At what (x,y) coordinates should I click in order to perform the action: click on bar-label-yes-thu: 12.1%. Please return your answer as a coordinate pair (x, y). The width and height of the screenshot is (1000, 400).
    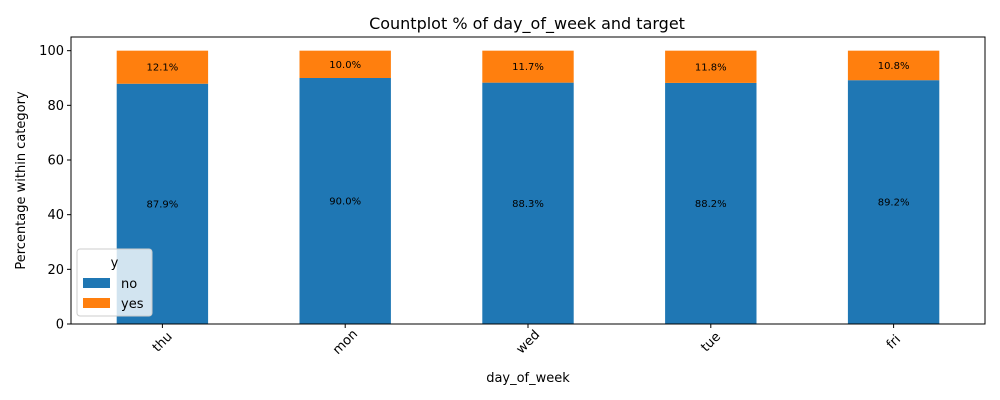
    Looking at the image, I should click on (163, 68).